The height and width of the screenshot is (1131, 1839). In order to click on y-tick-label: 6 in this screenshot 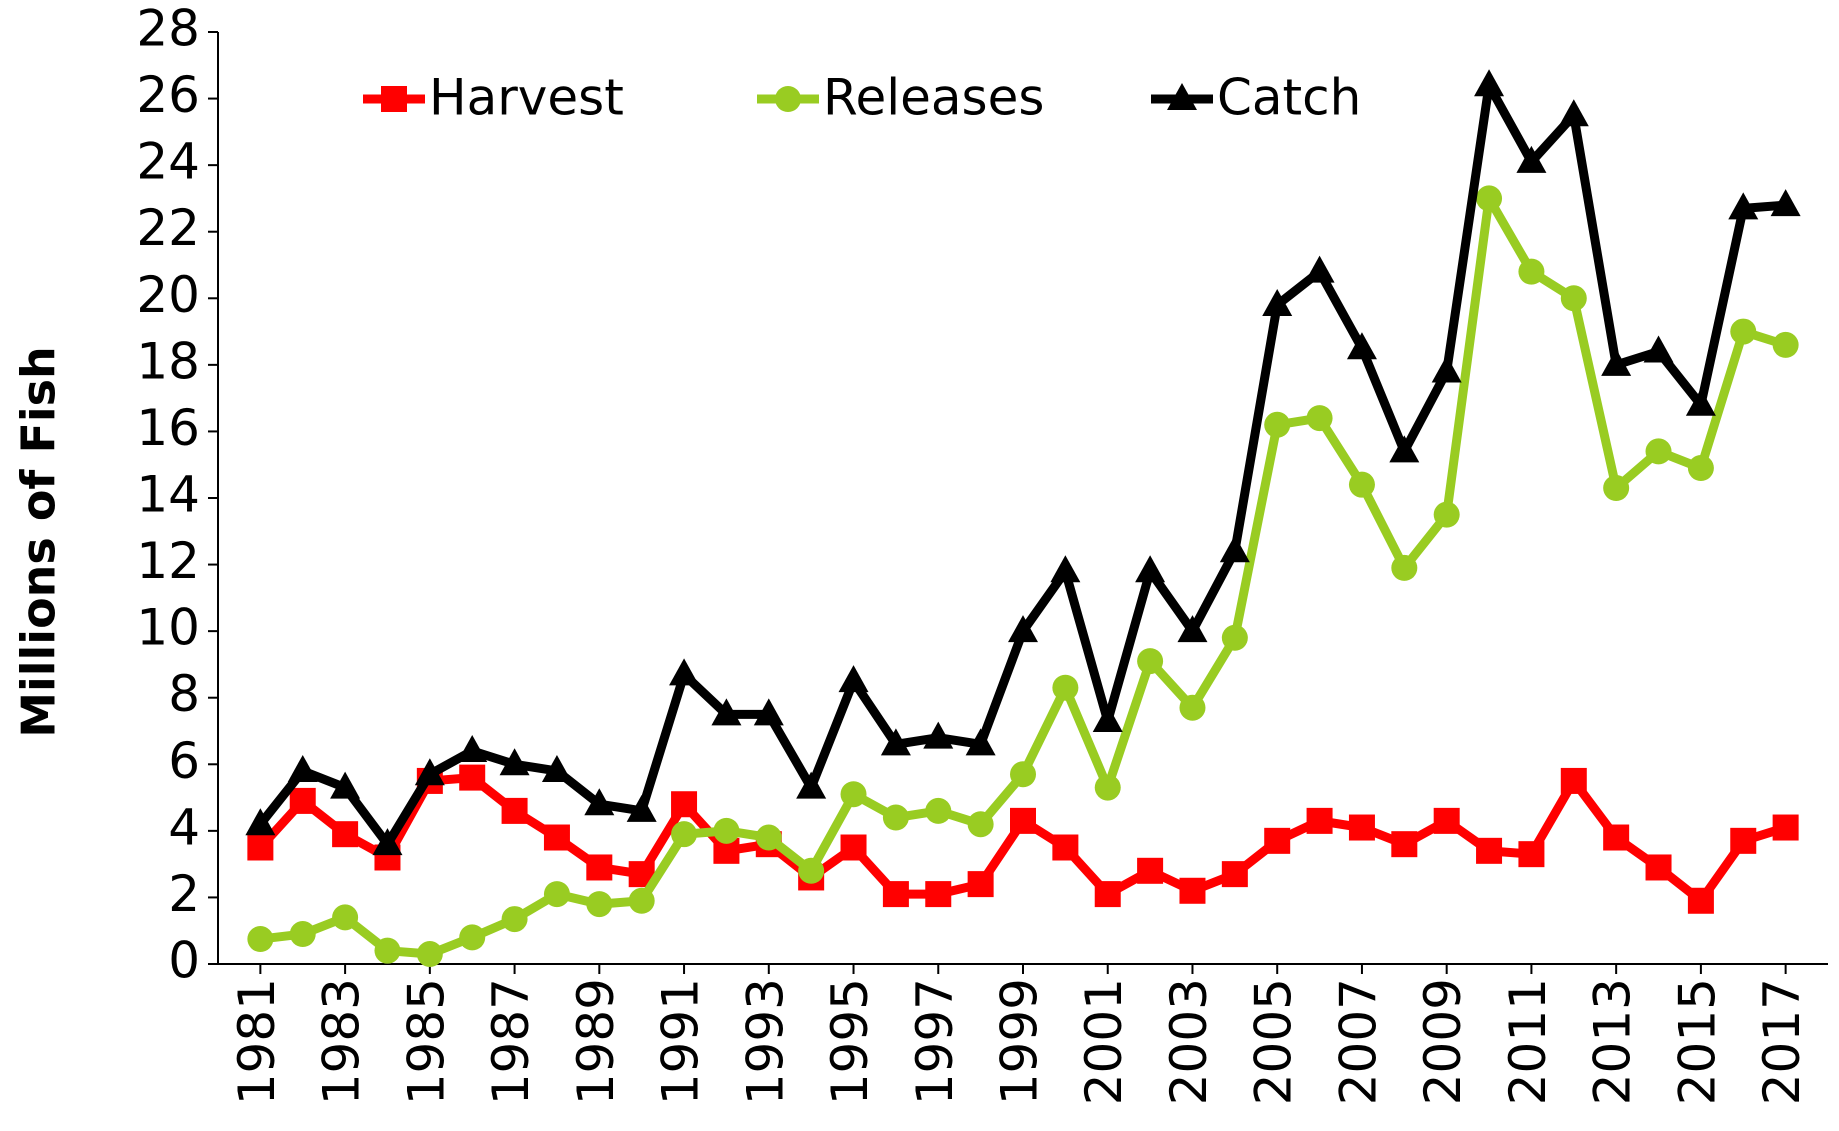, I will do `click(184, 761)`.